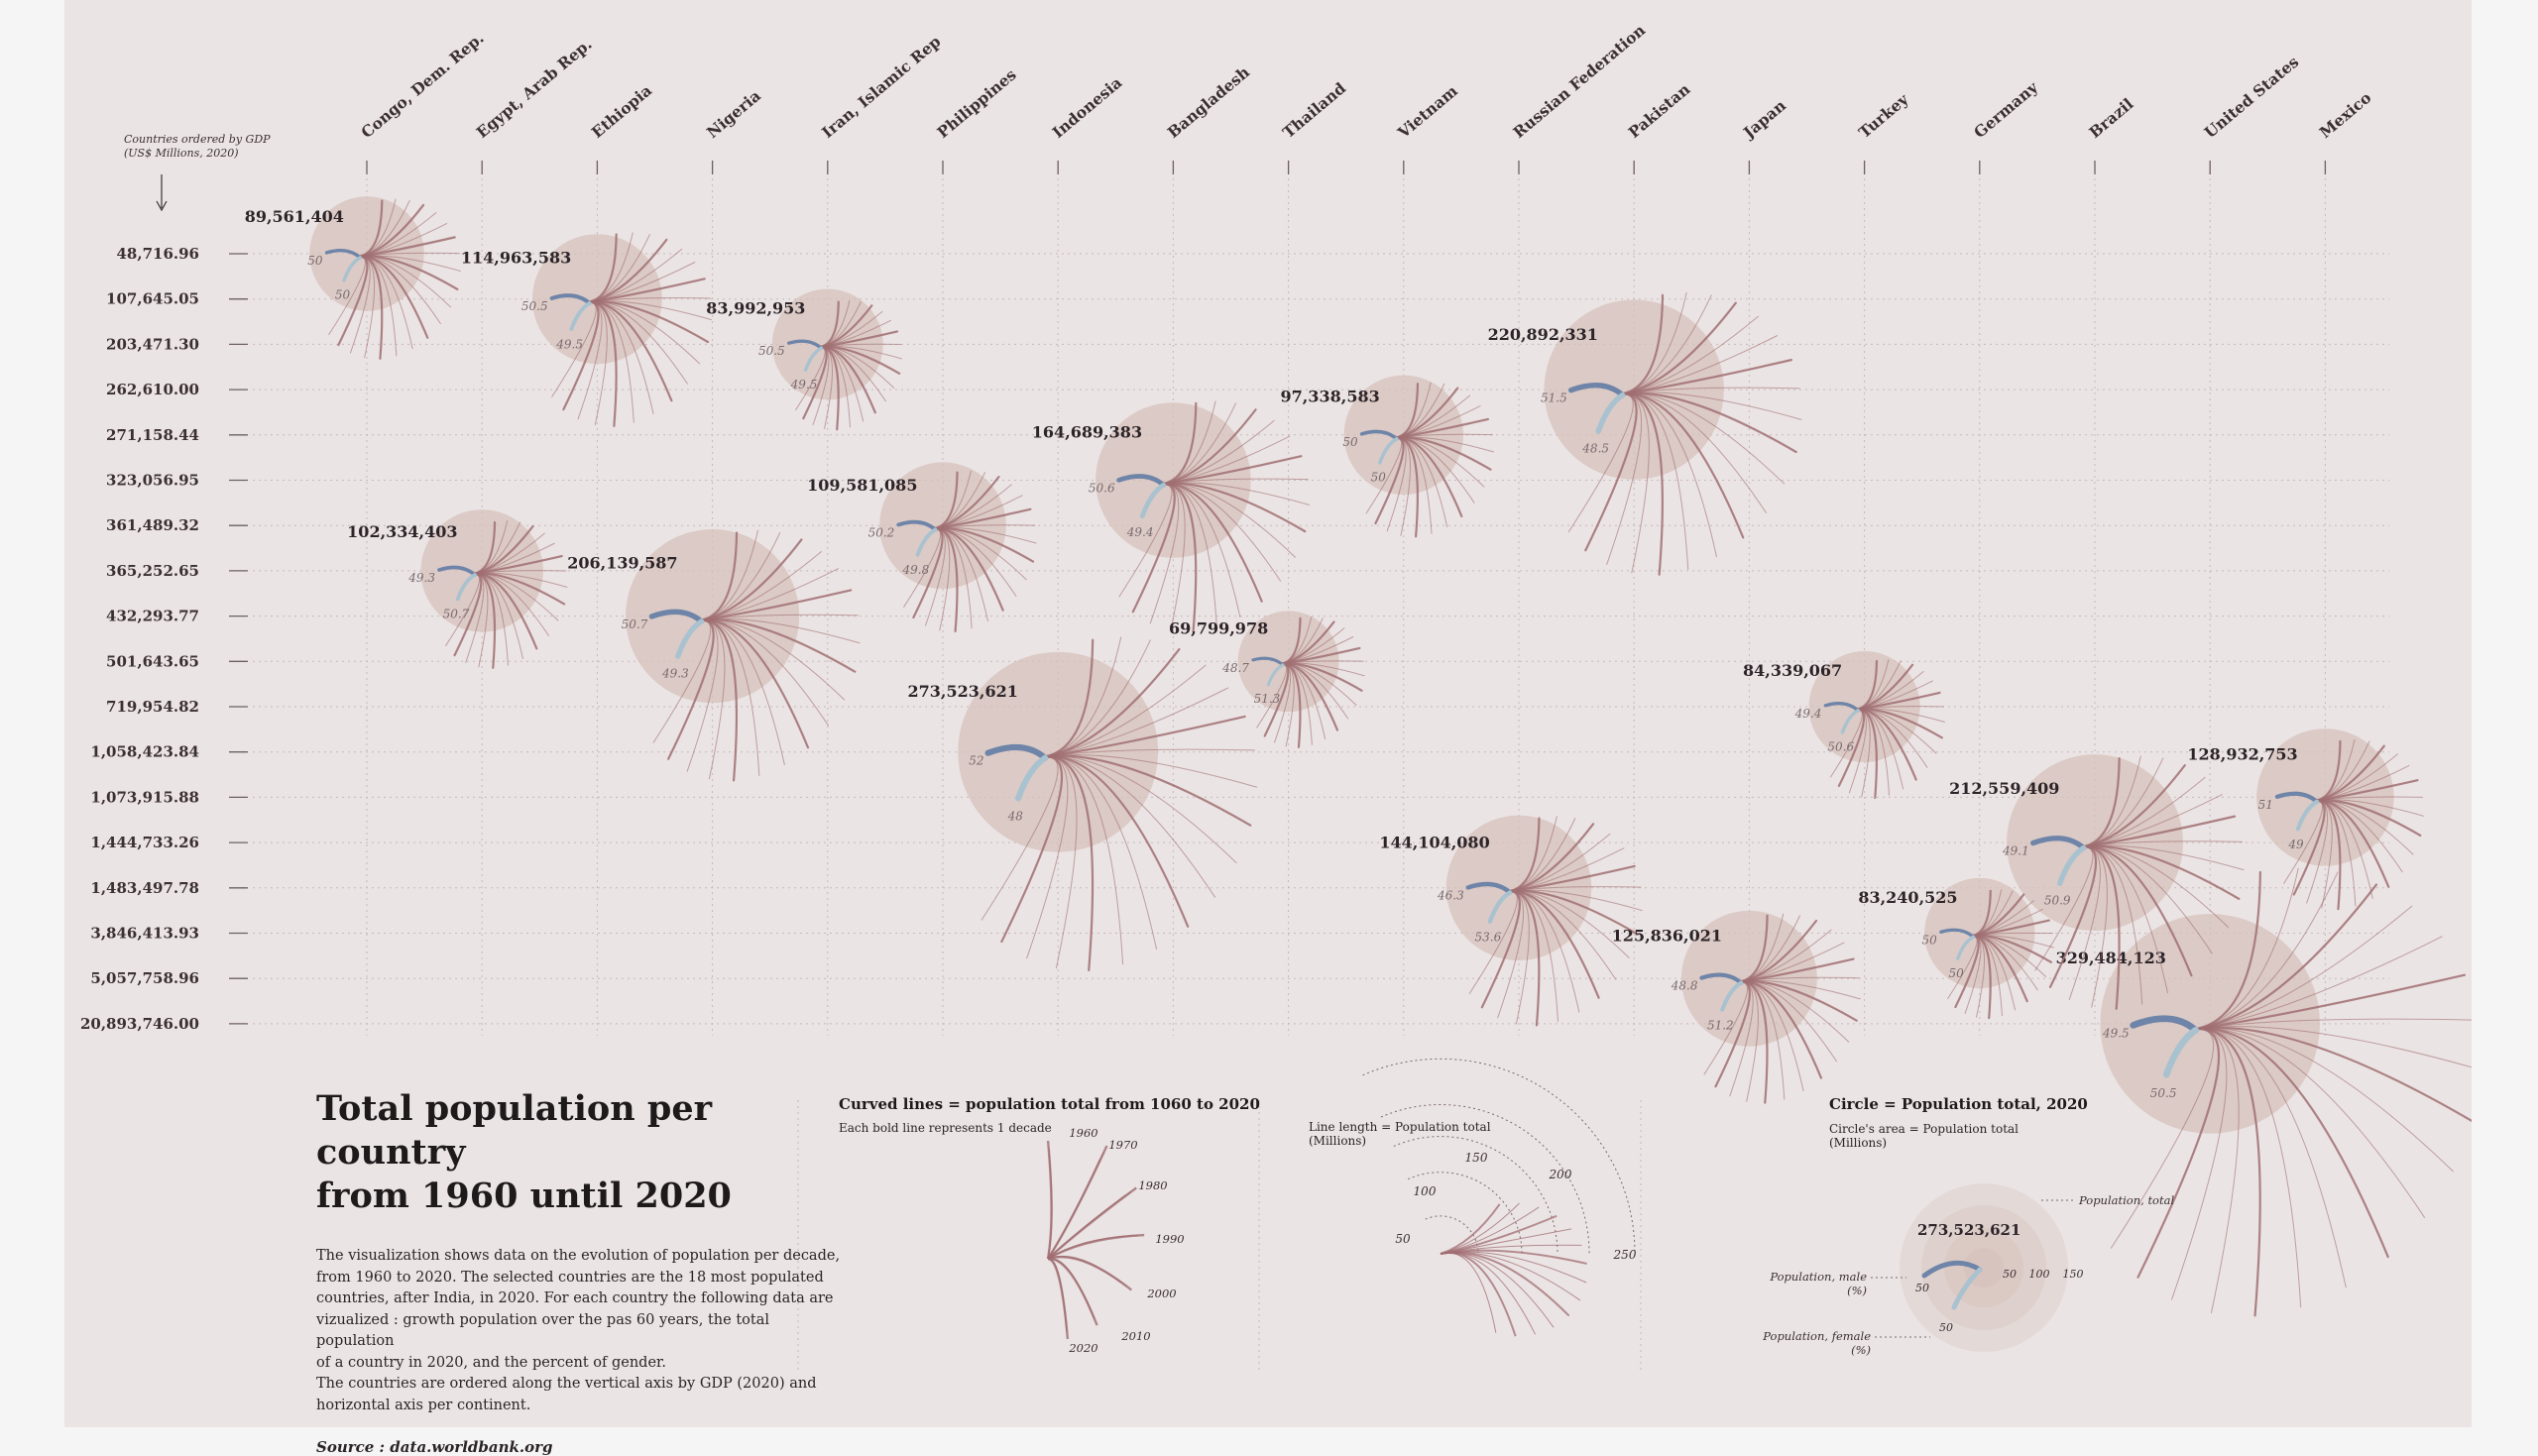 This screenshot has width=2538, height=1456. I want to click on female-legend-label: Population, female (%), so click(1816, 1343).